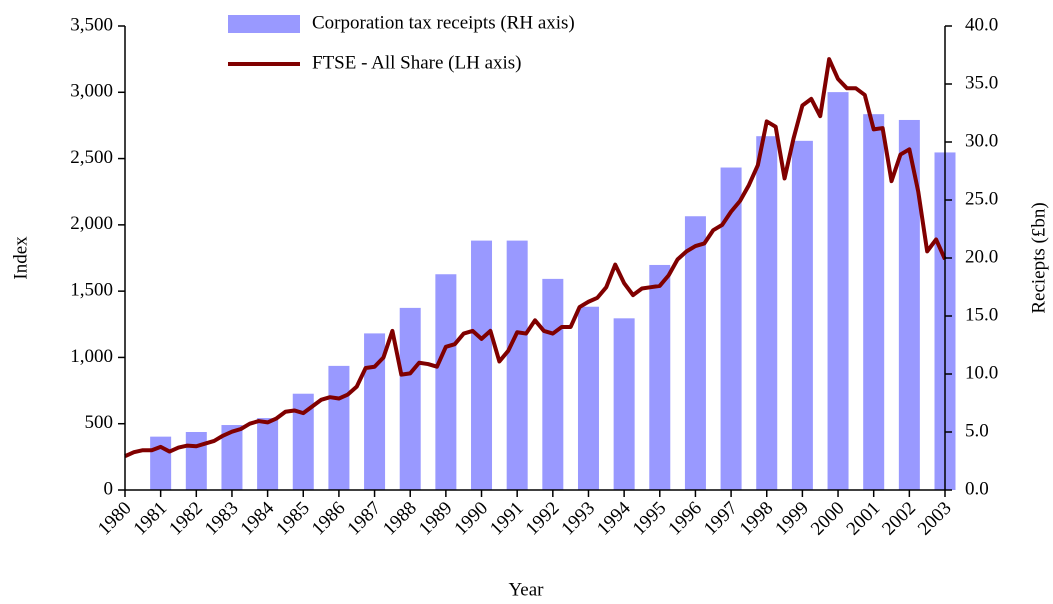 The image size is (1053, 604). What do you see at coordinates (264, 24) in the screenshot?
I see `legend-swatch` at bounding box center [264, 24].